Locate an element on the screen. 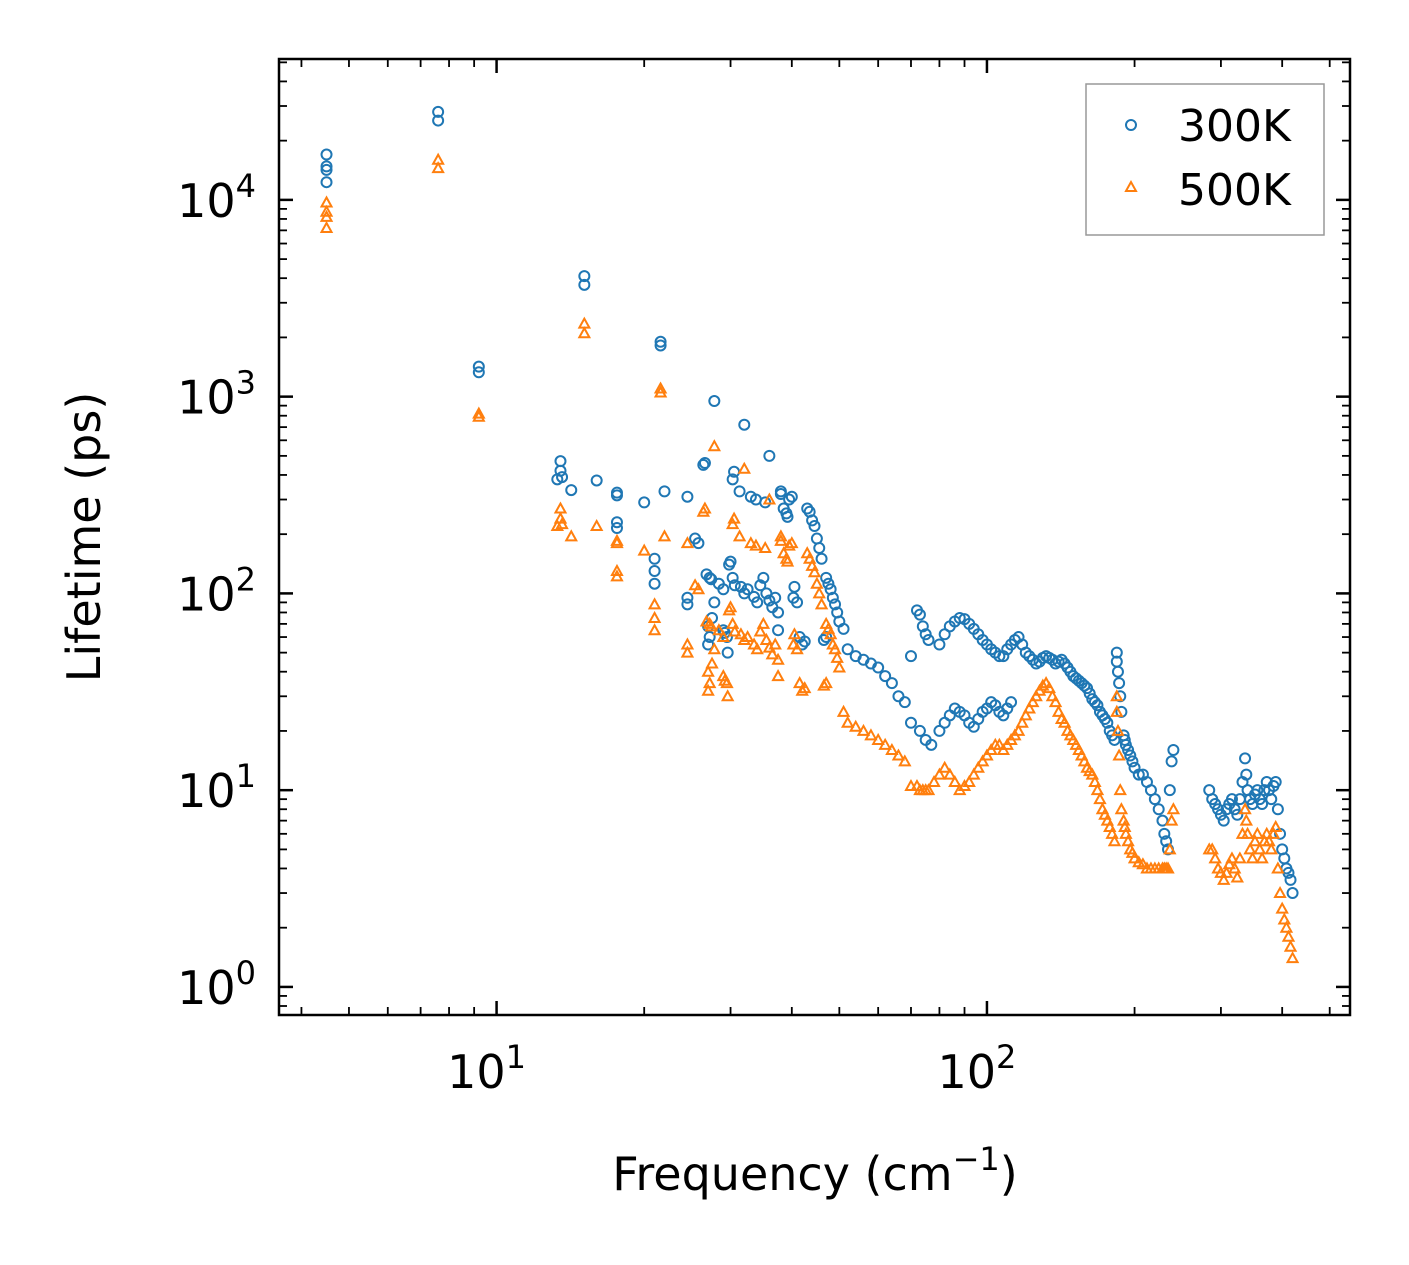 The height and width of the screenshot is (1265, 1409). y-tick-label: 100 is located at coordinates (216, 984).